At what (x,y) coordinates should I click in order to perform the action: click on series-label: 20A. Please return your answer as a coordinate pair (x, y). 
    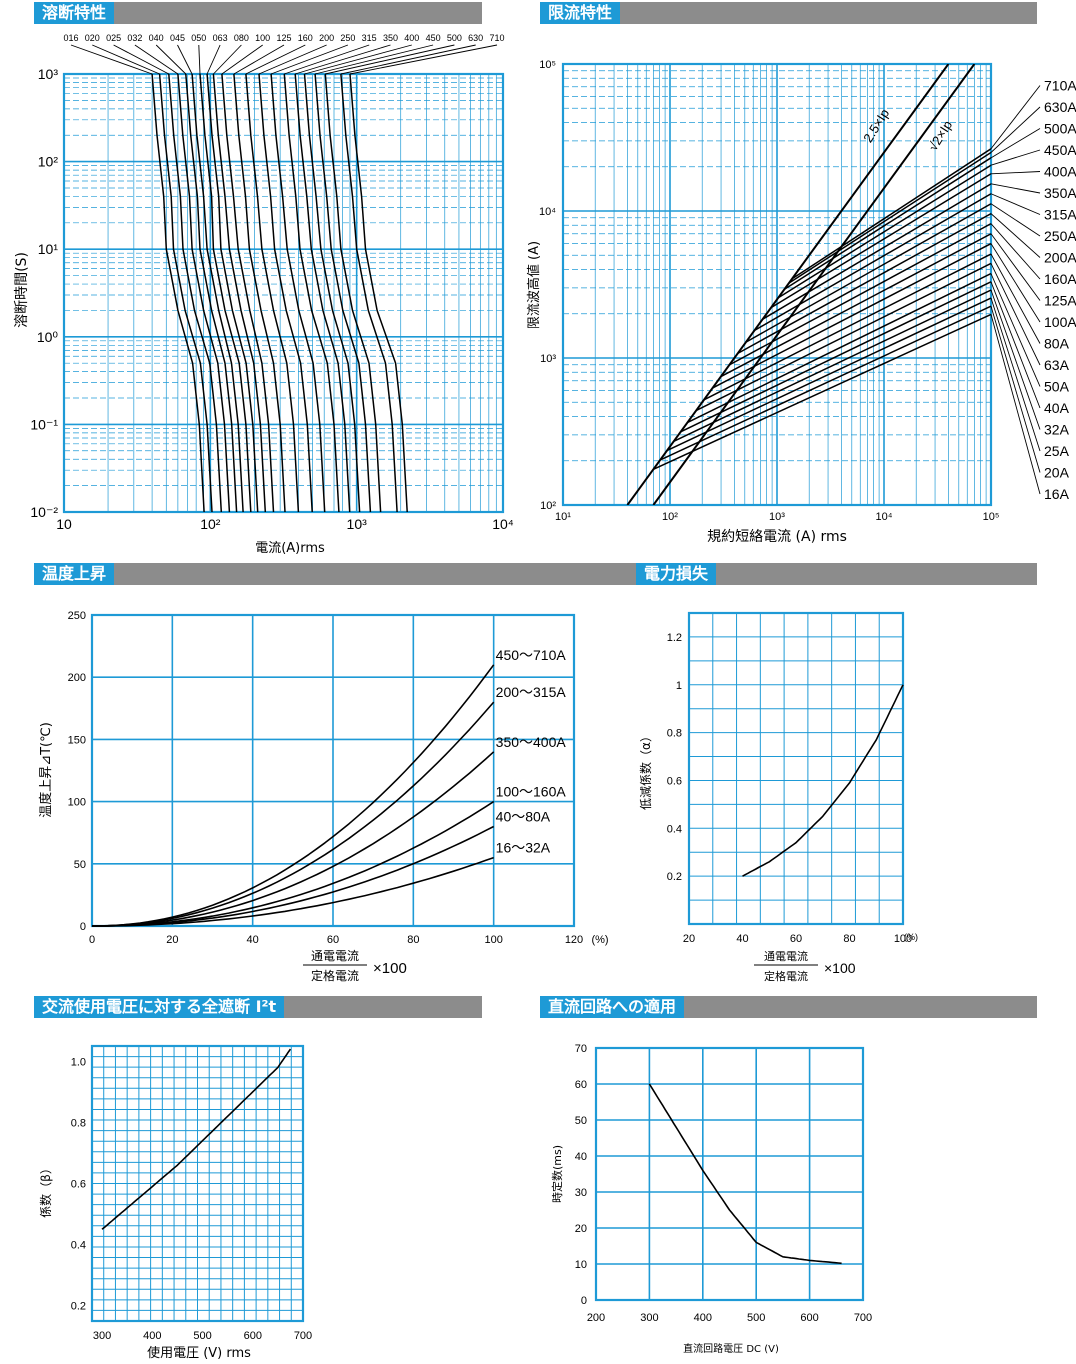
    Looking at the image, I should click on (1057, 473).